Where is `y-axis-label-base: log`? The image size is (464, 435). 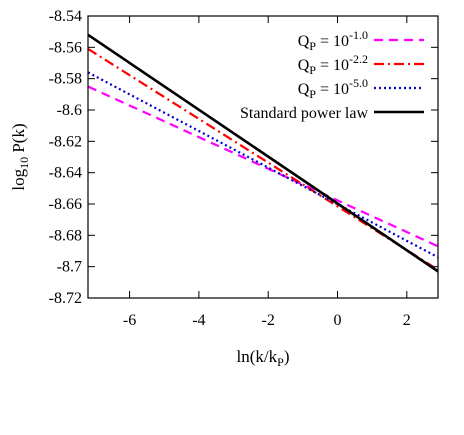
y-axis-label-base: log is located at coordinates (18, 179).